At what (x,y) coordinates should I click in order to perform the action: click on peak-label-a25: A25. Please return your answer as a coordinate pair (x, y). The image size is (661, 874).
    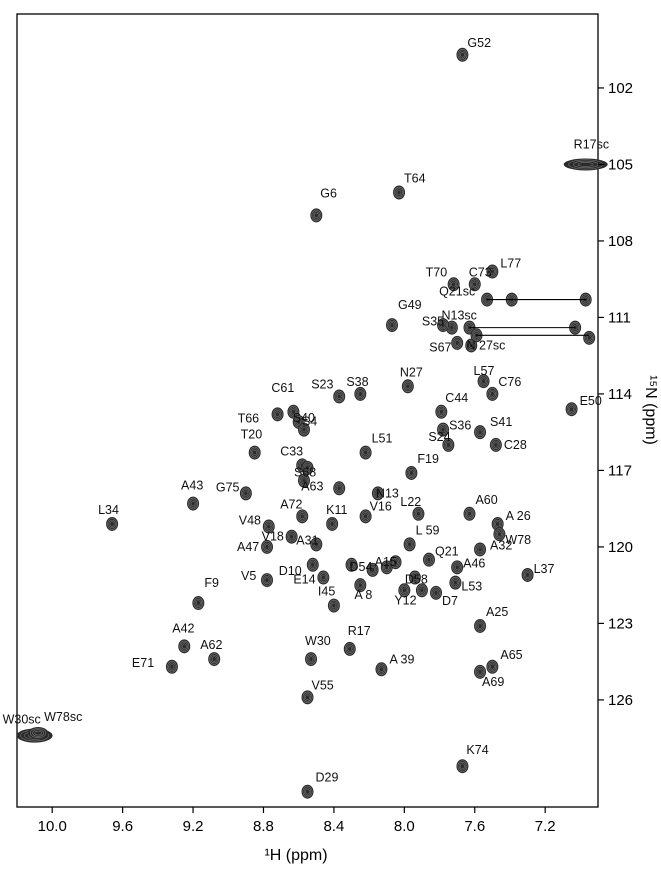
    Looking at the image, I should click on (497, 612).